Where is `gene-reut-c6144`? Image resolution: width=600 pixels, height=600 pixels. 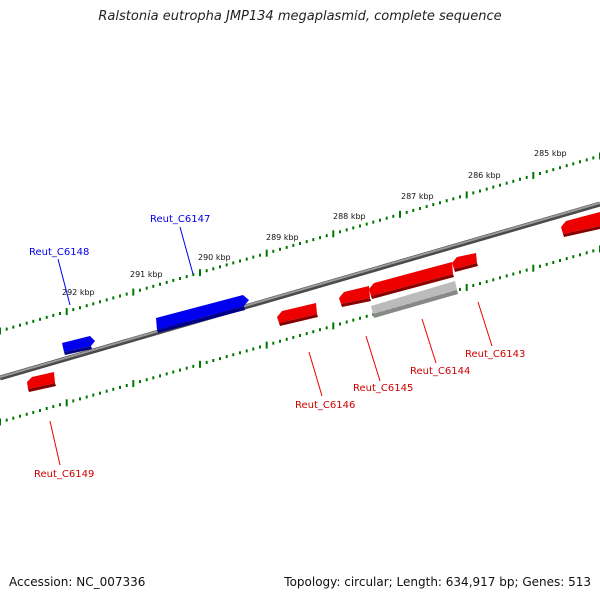
gene-reut-c6144 is located at coordinates (411, 280).